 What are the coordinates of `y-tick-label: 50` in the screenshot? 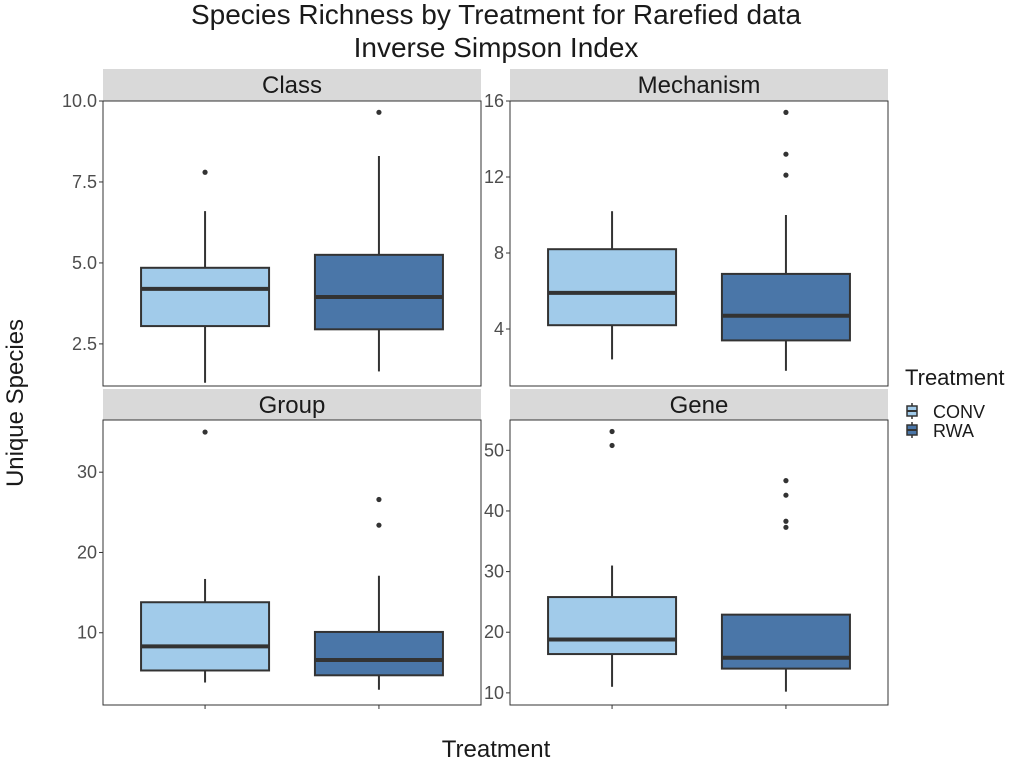 It's located at (494, 450).